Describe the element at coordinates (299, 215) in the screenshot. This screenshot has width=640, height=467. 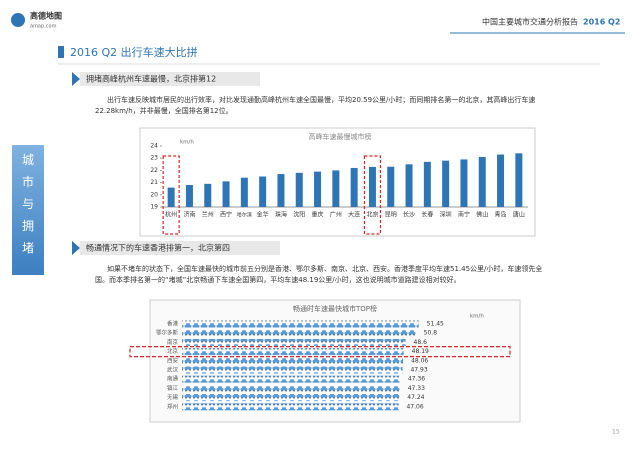
I see `x-tick-label: 沈阳` at that location.